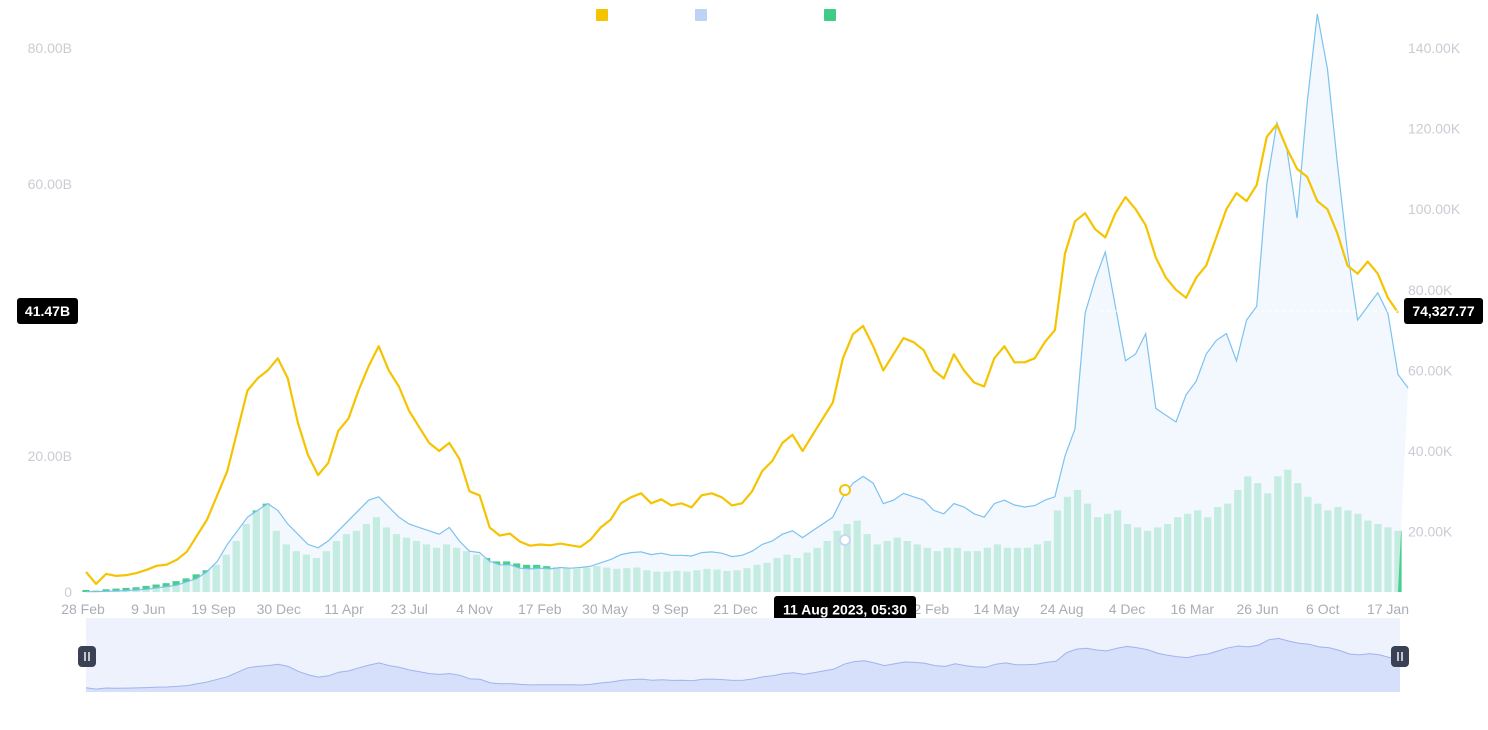 The image size is (1488, 730). I want to click on chart-legend, so click(716, 15).